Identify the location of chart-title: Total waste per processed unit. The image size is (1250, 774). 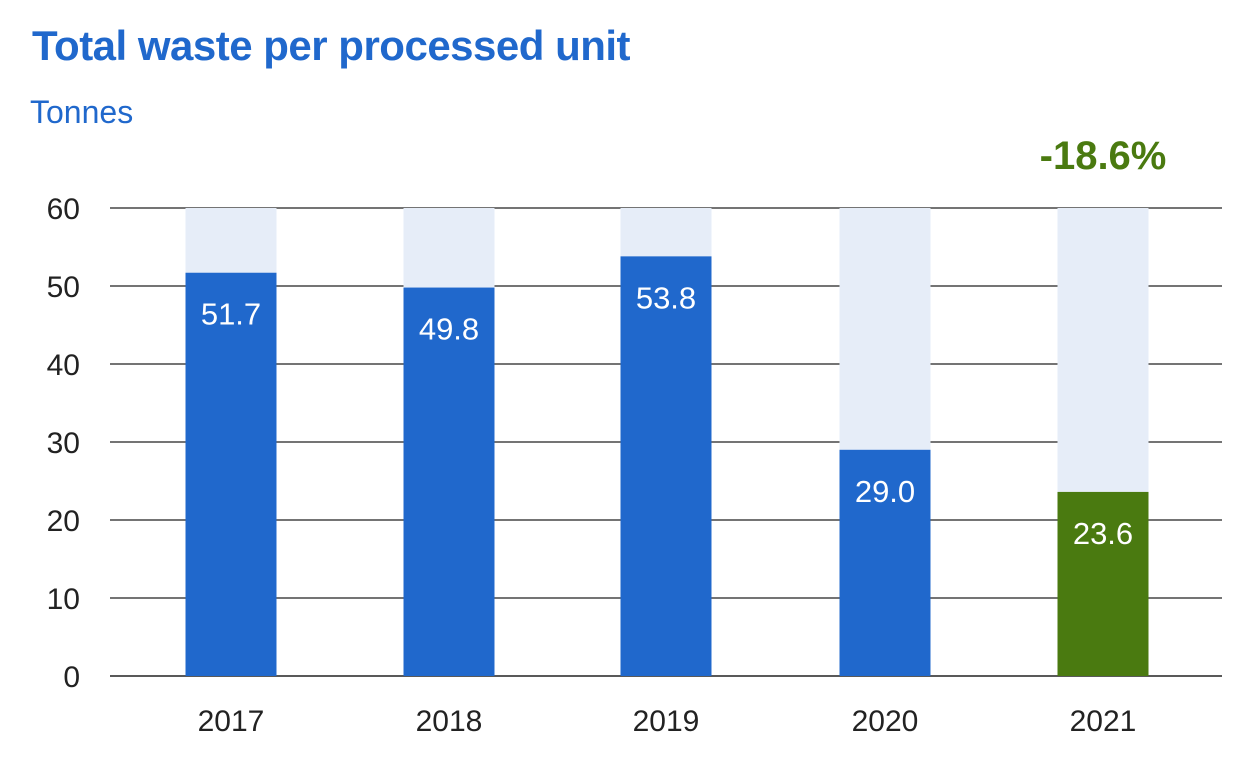
(331, 45).